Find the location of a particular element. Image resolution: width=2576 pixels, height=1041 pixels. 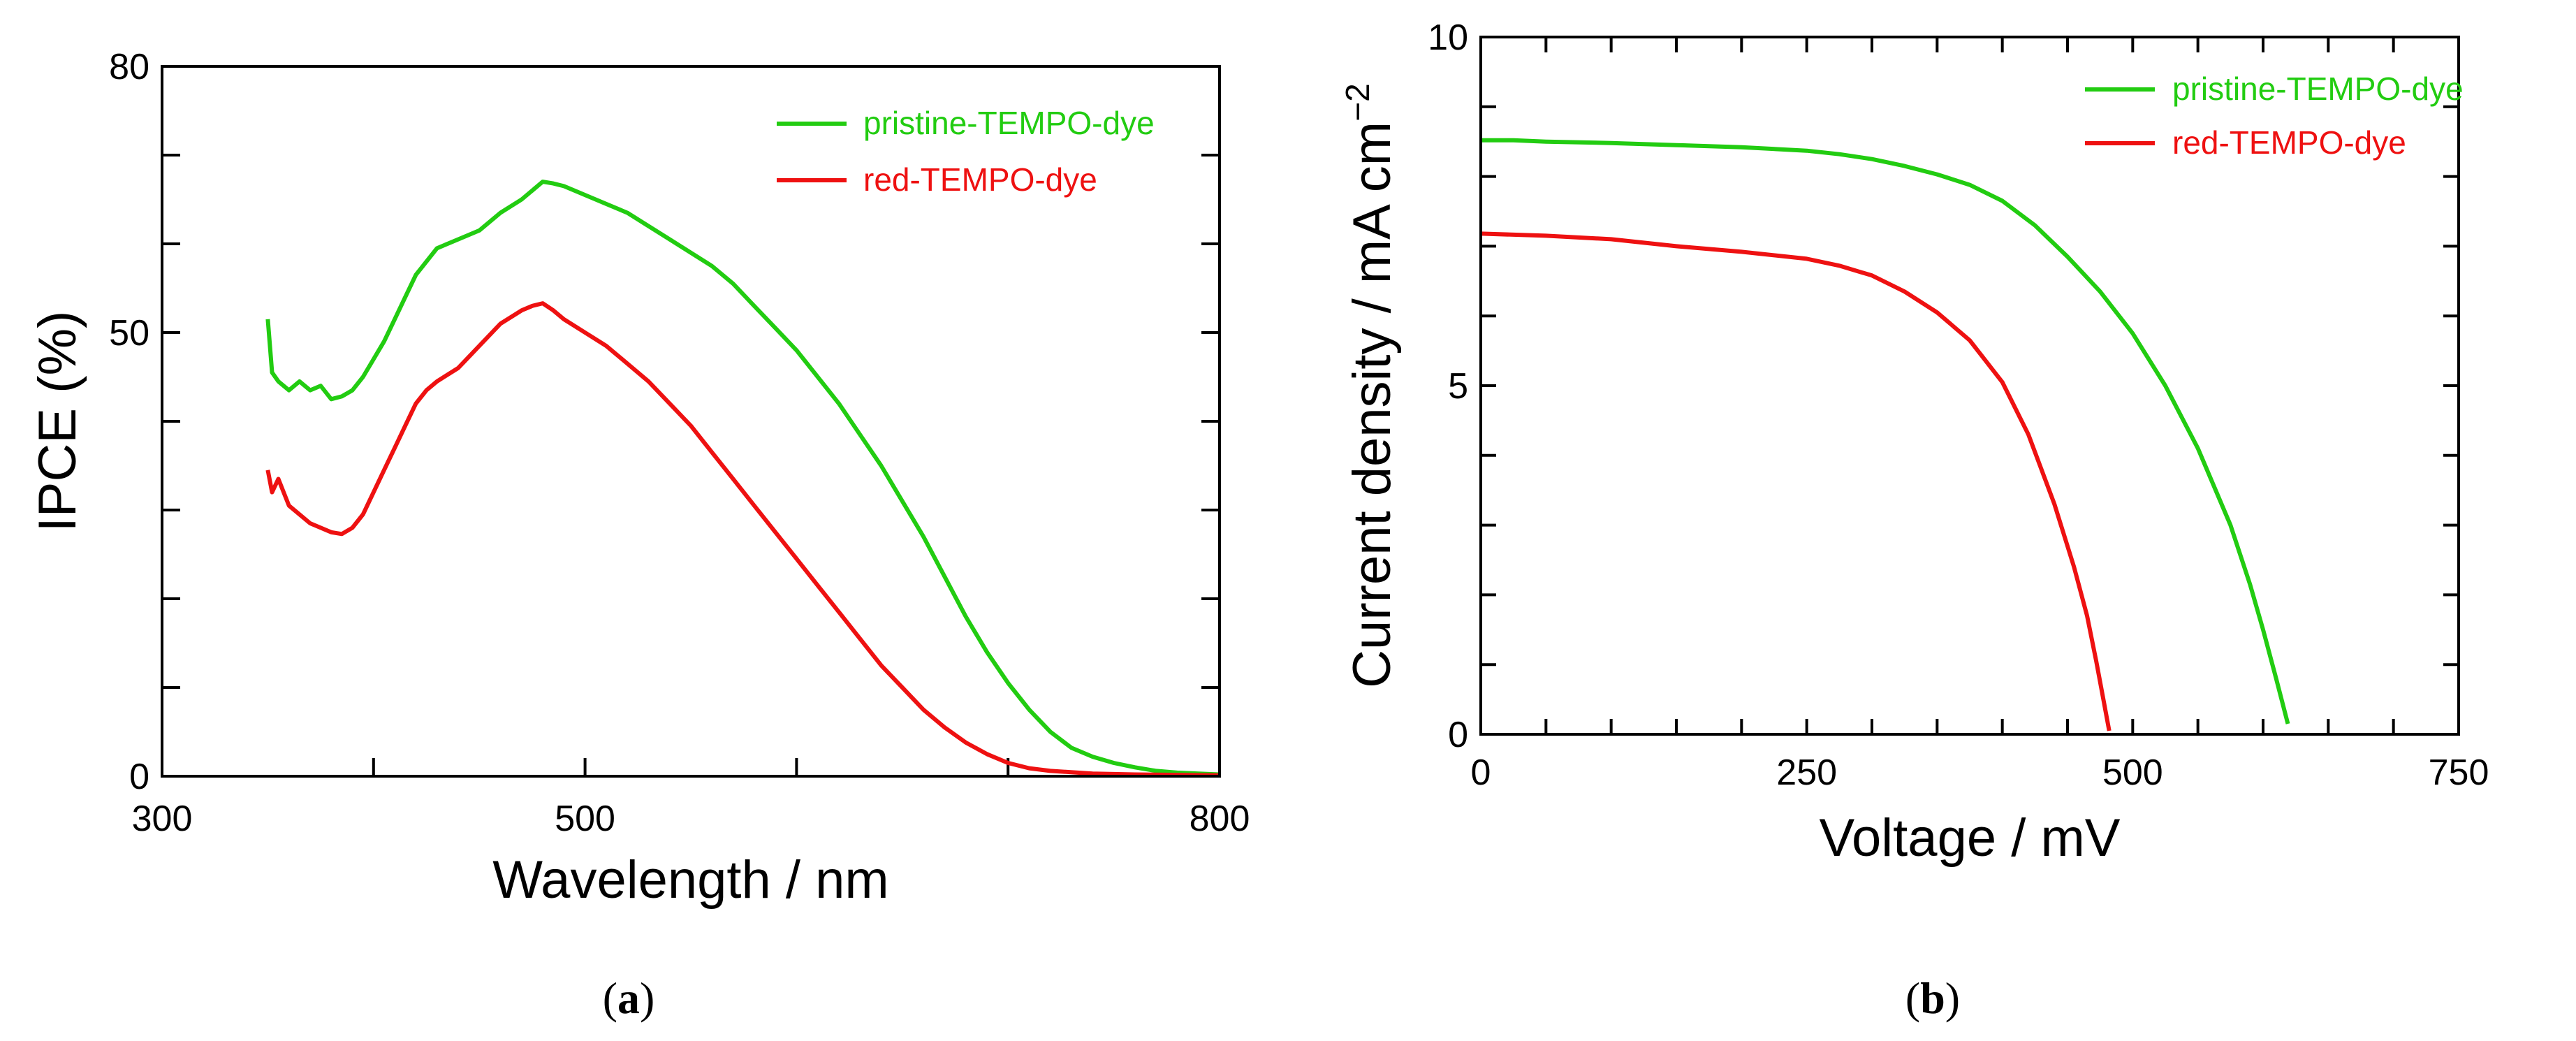

chart-b-y-axis-title-superscript: −2 is located at coordinates (1358, 102).